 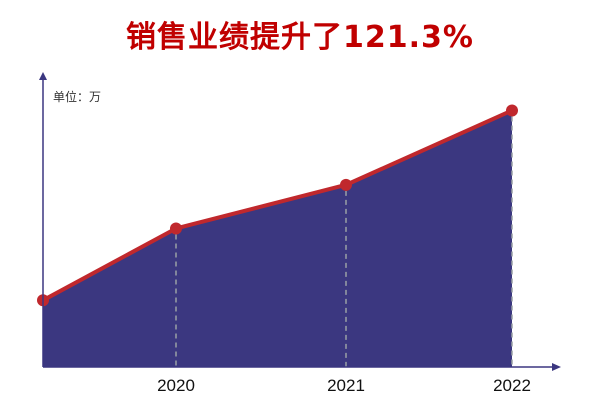 What do you see at coordinates (556, 367) in the screenshot?
I see `x-axis-arrow-icon` at bounding box center [556, 367].